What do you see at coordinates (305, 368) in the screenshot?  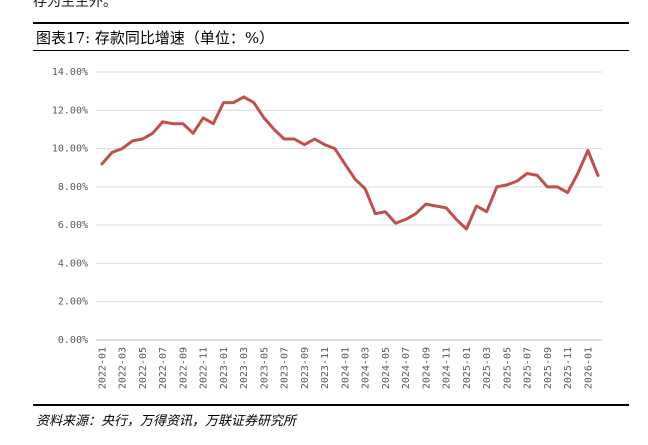 I see `x-tick-label: 2023-09` at bounding box center [305, 368].